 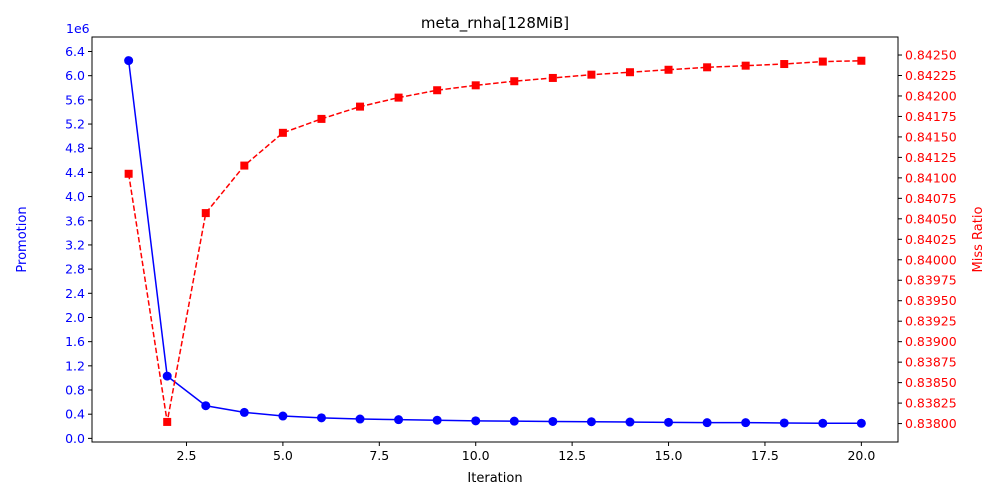 I want to click on y-left-tick-label: 2.8, so click(x=75, y=269).